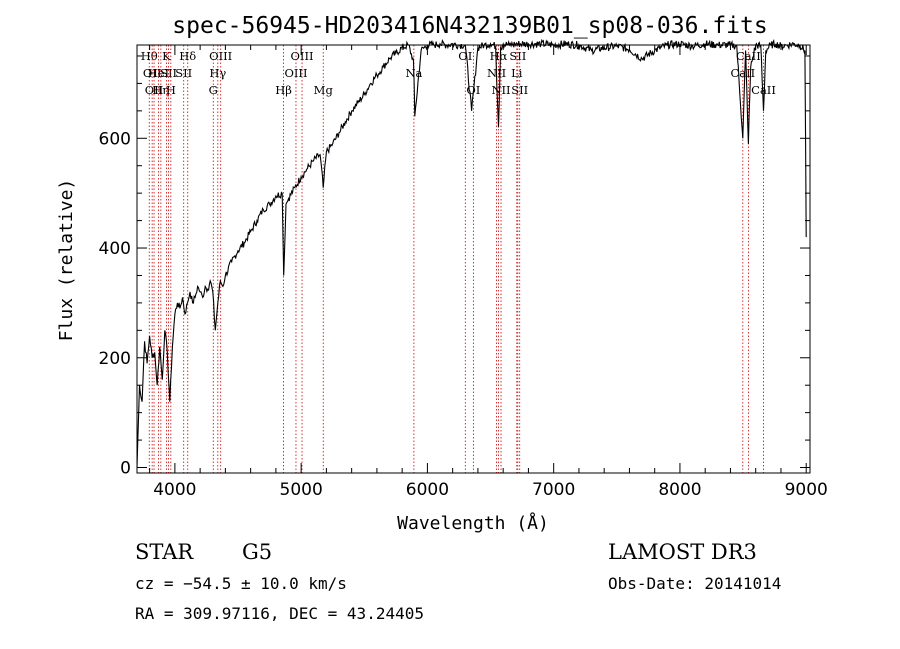  I want to click on line-label-4: Hη, so click(160, 90).